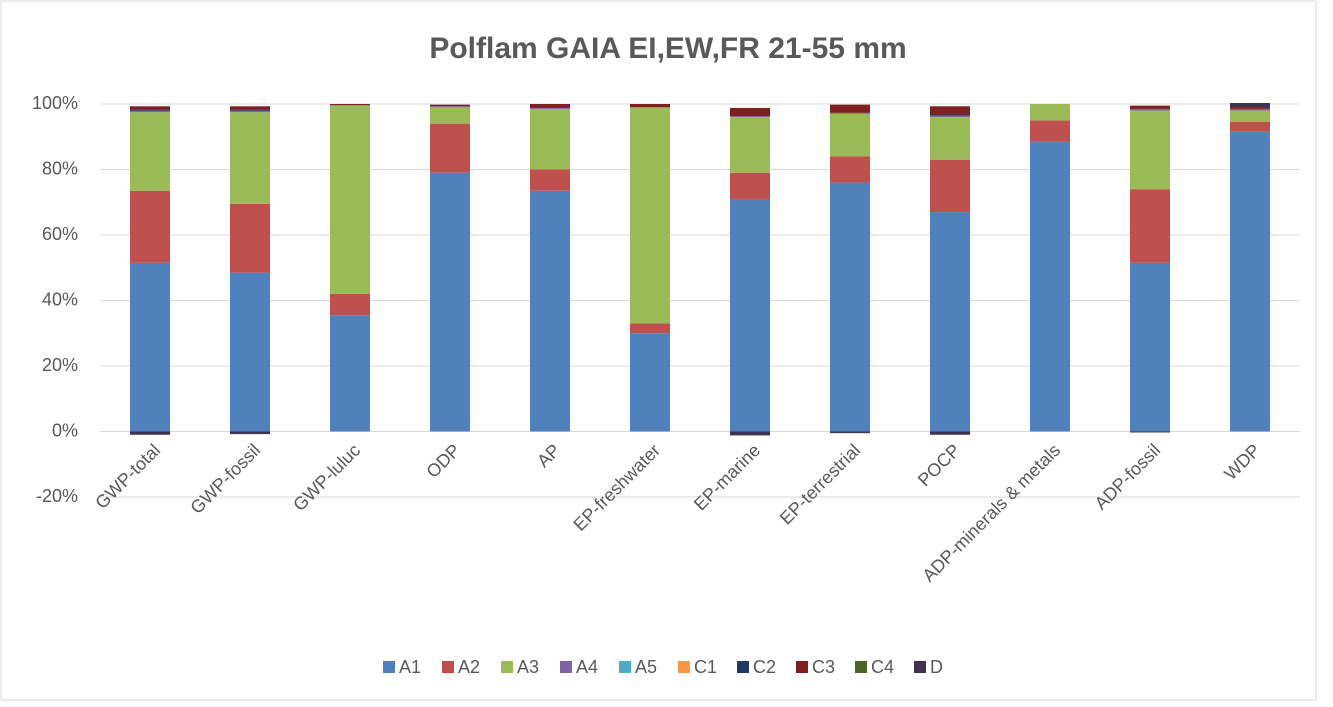 This screenshot has width=1333, height=707. I want to click on y-tick-label: -20%, so click(57, 496).